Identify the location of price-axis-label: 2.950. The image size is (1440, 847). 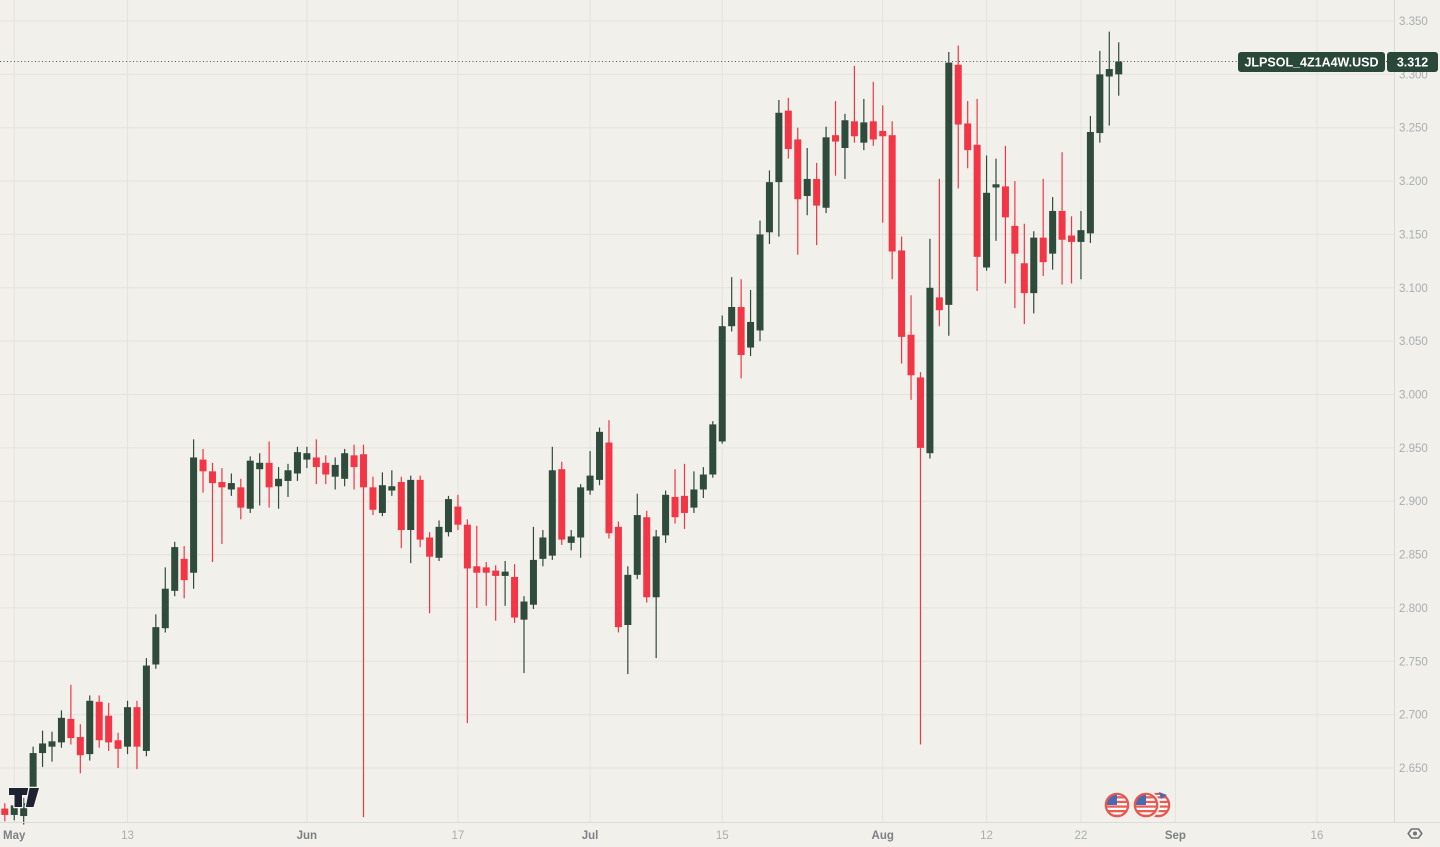
(1413, 449).